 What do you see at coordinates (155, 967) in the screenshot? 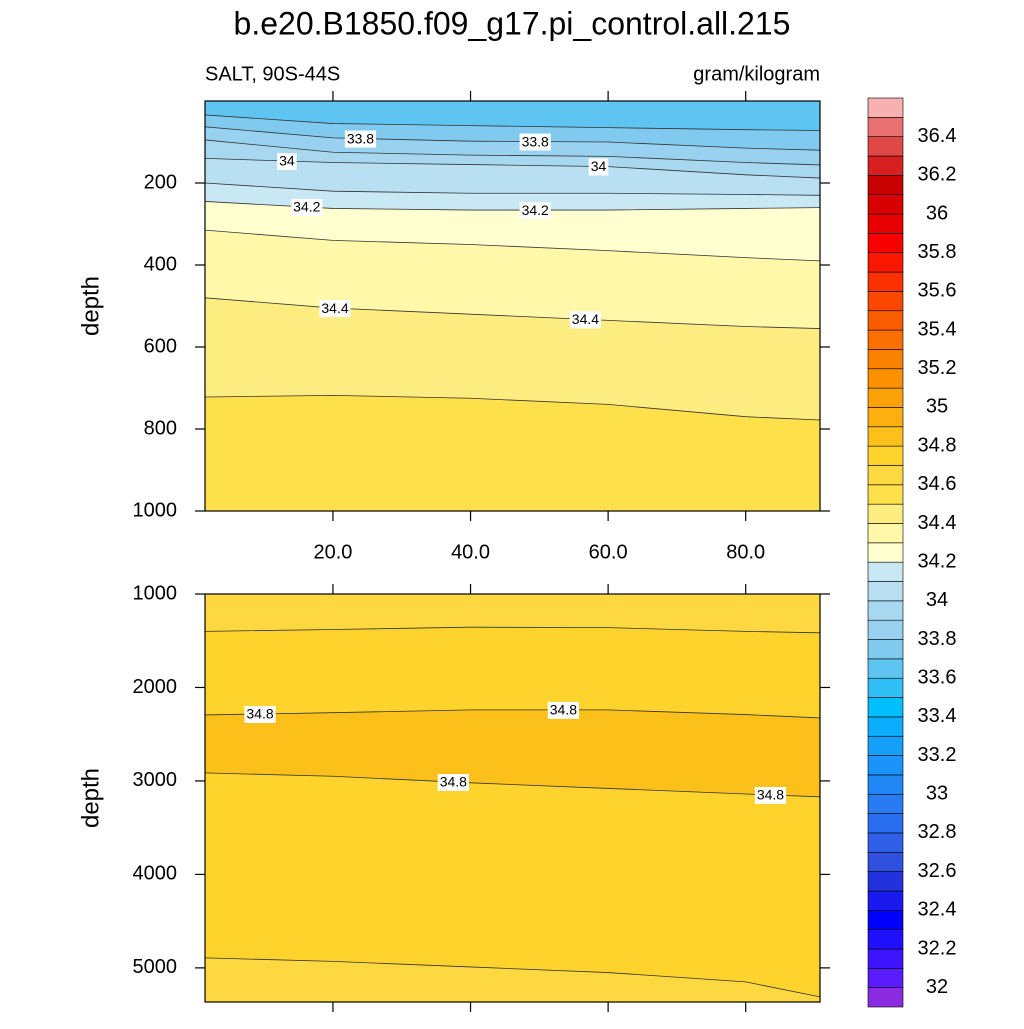
I see `y-tick-label: 5000` at bounding box center [155, 967].